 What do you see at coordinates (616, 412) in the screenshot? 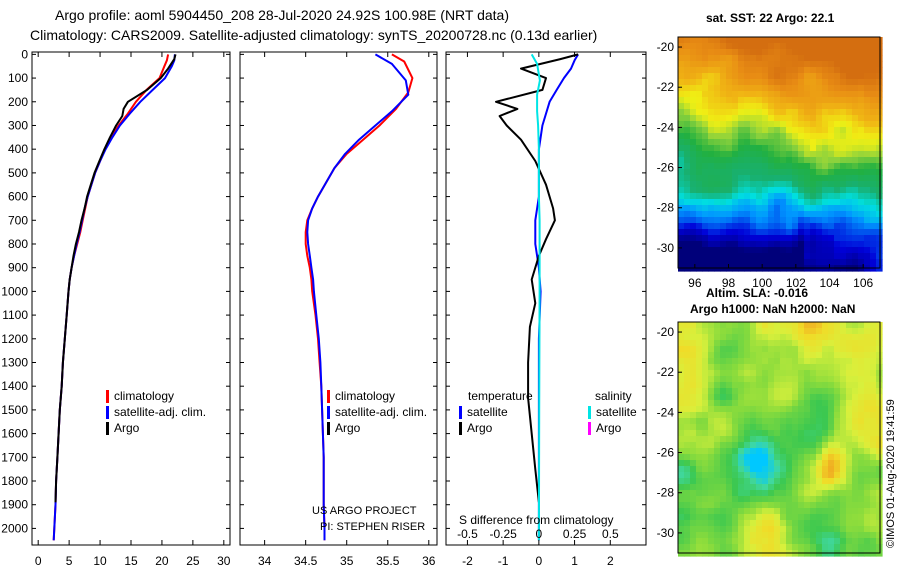
I see `legend-salinity-satellite: satellite` at bounding box center [616, 412].